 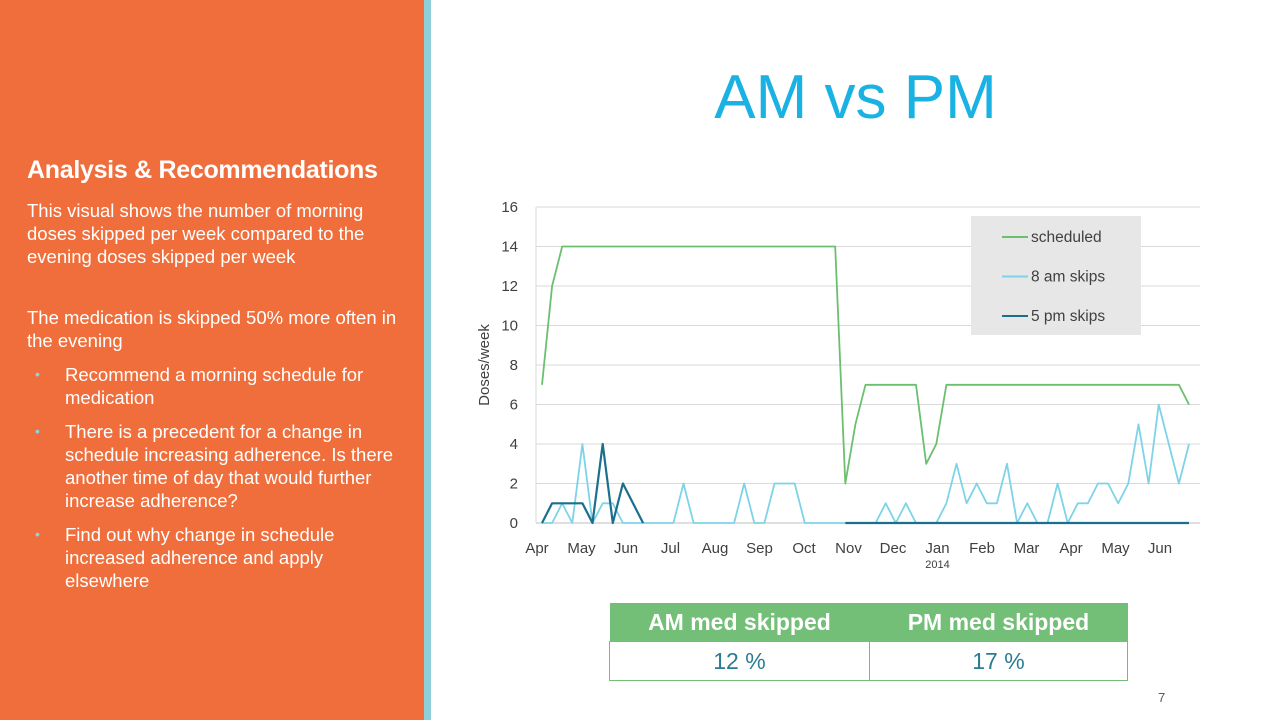 What do you see at coordinates (670, 548) in the screenshot?
I see `x-tick-label: Jul` at bounding box center [670, 548].